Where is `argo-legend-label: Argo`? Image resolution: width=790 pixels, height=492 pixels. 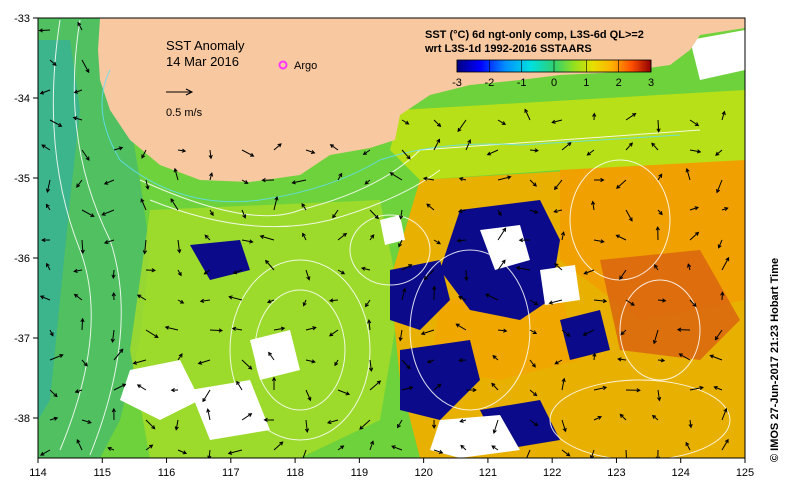
argo-legend-label: Argo is located at coordinates (305, 66).